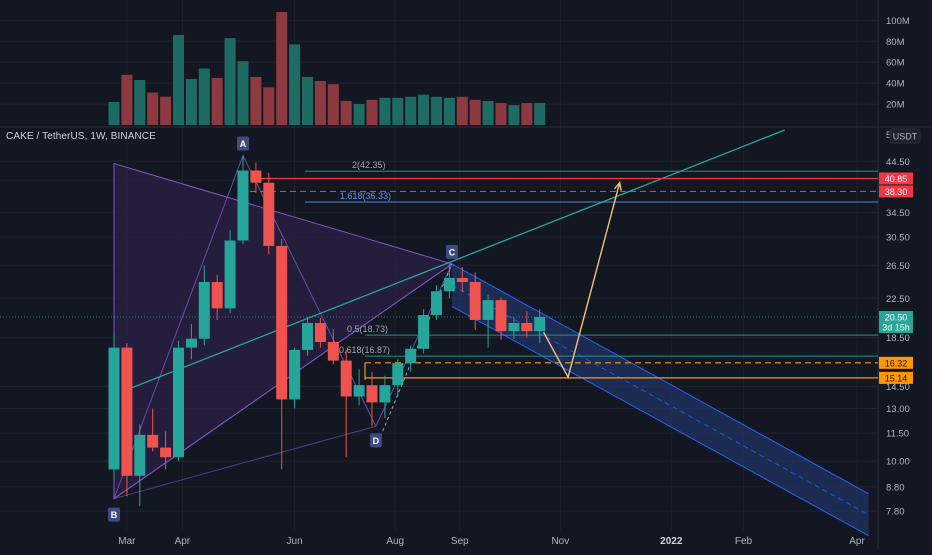 This screenshot has height=555, width=932. I want to click on price-axis-label: 8.80, so click(895, 487).